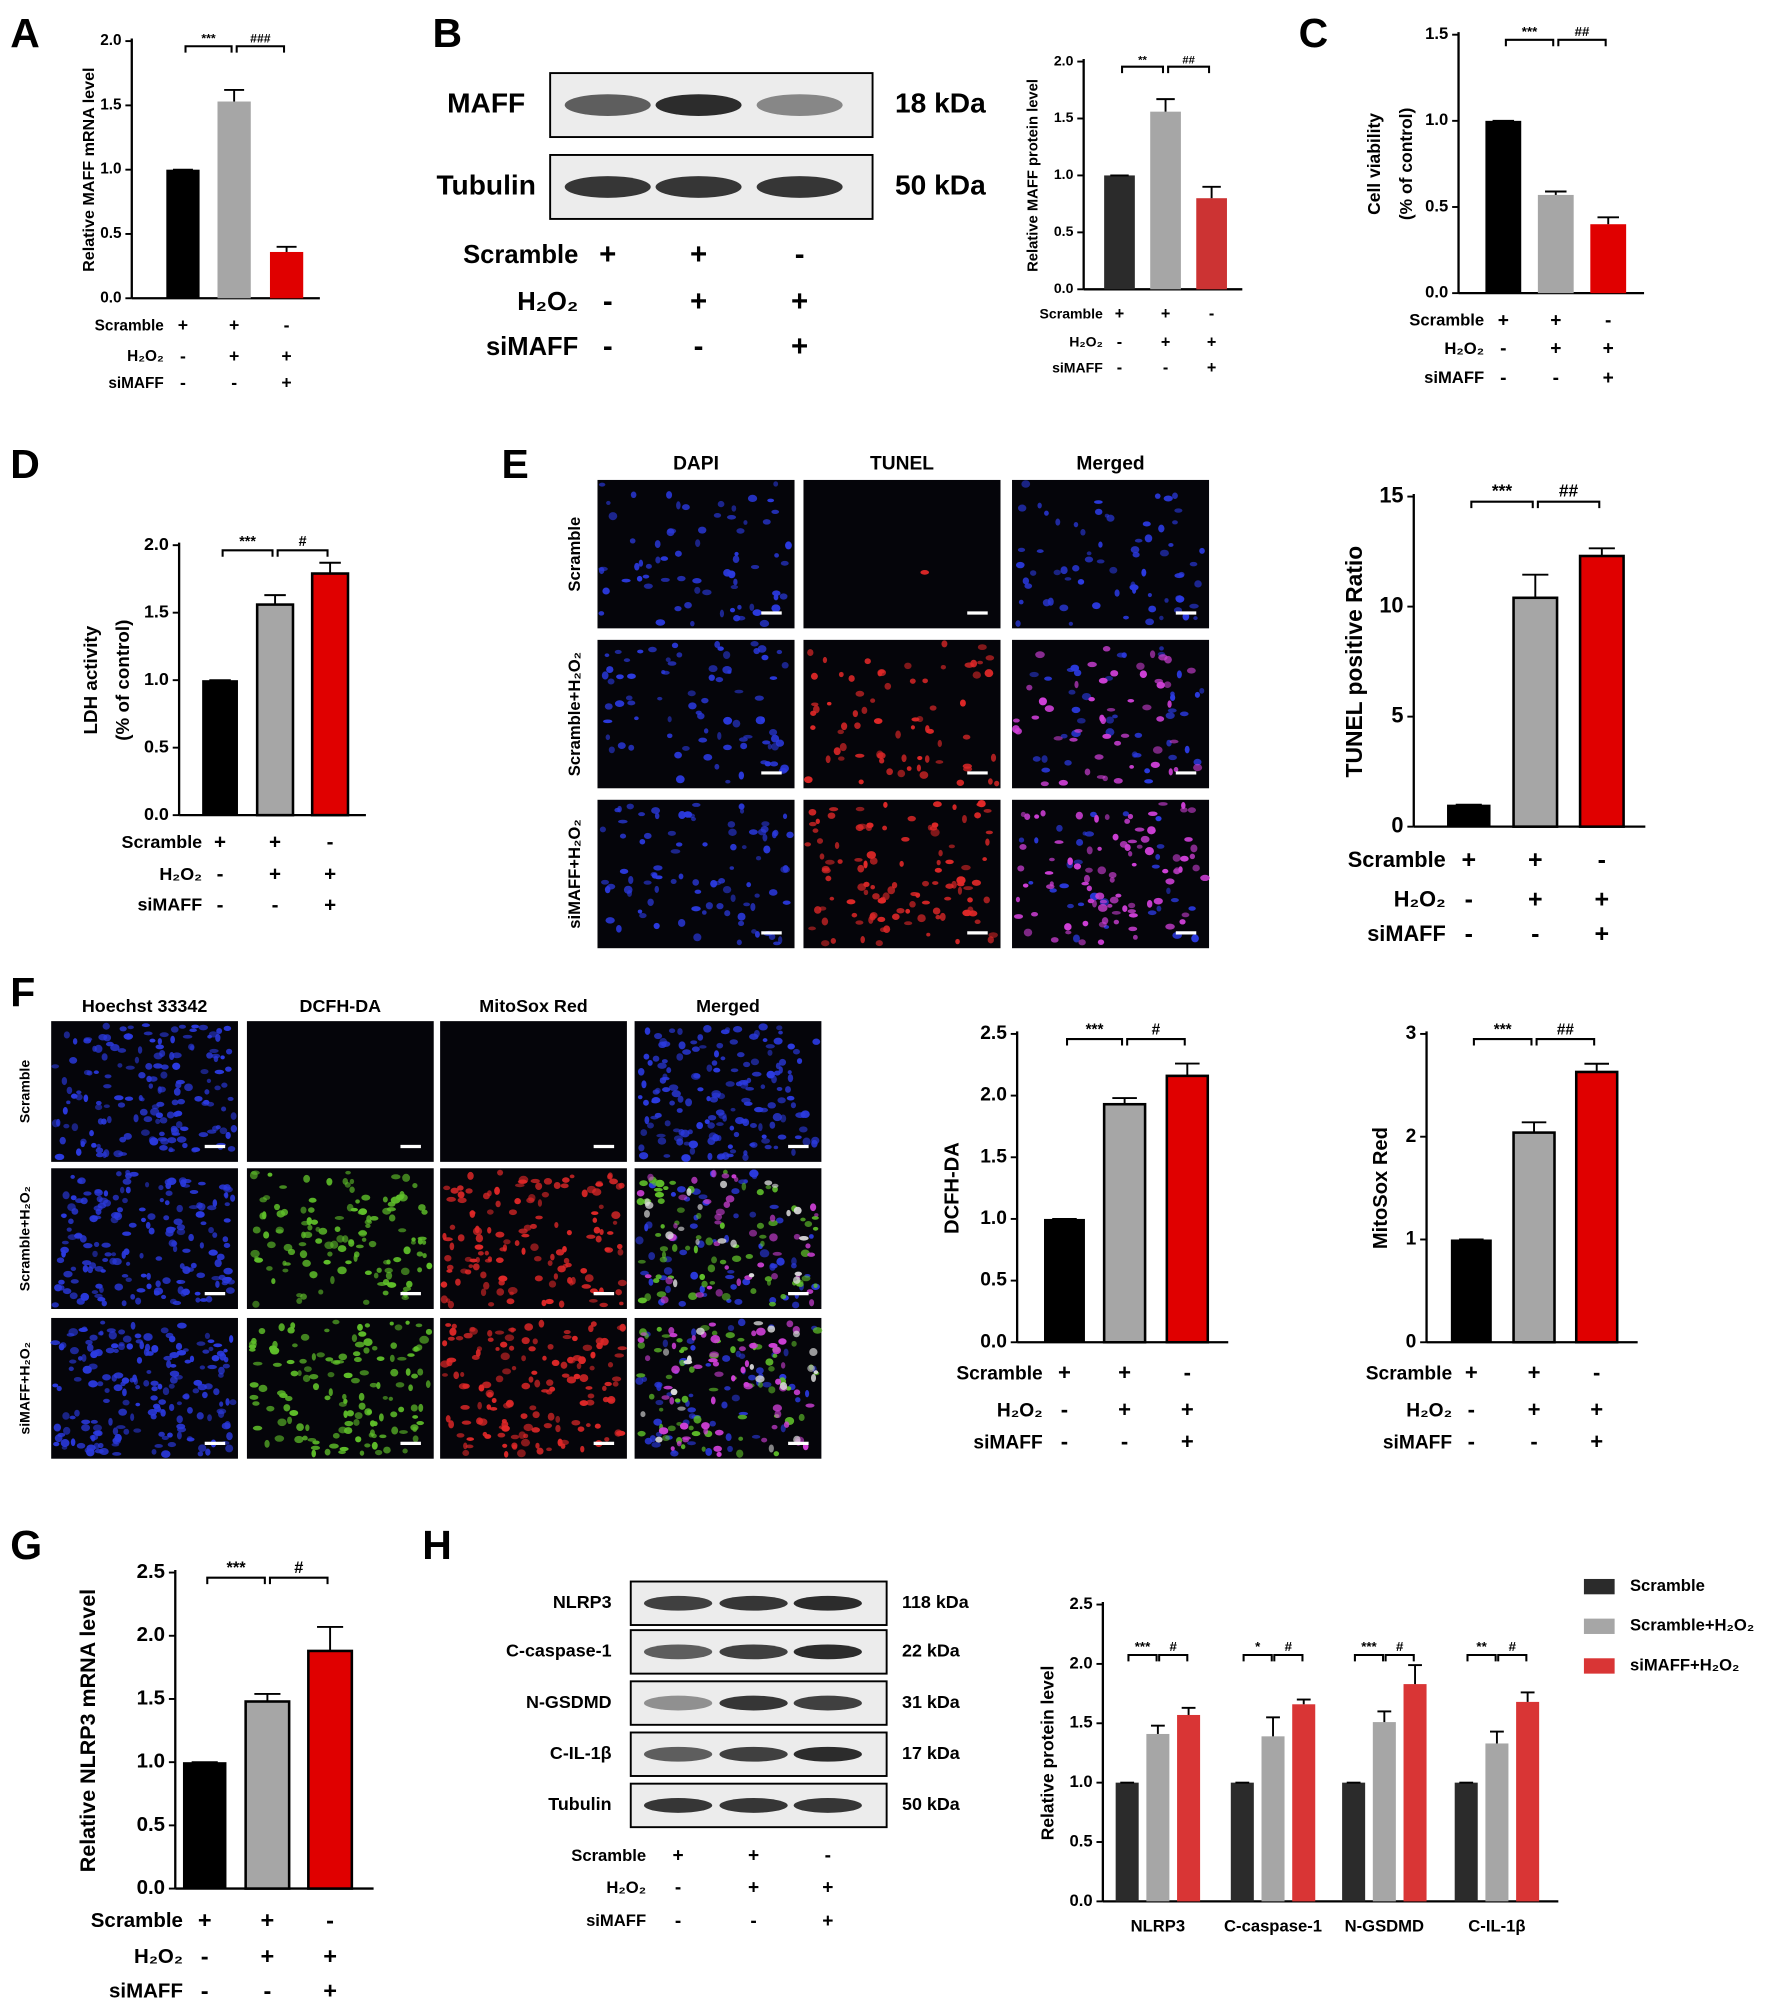 The height and width of the screenshot is (2009, 1772). What do you see at coordinates (24, 1091) in the screenshot?
I see `row-label: Scramble` at bounding box center [24, 1091].